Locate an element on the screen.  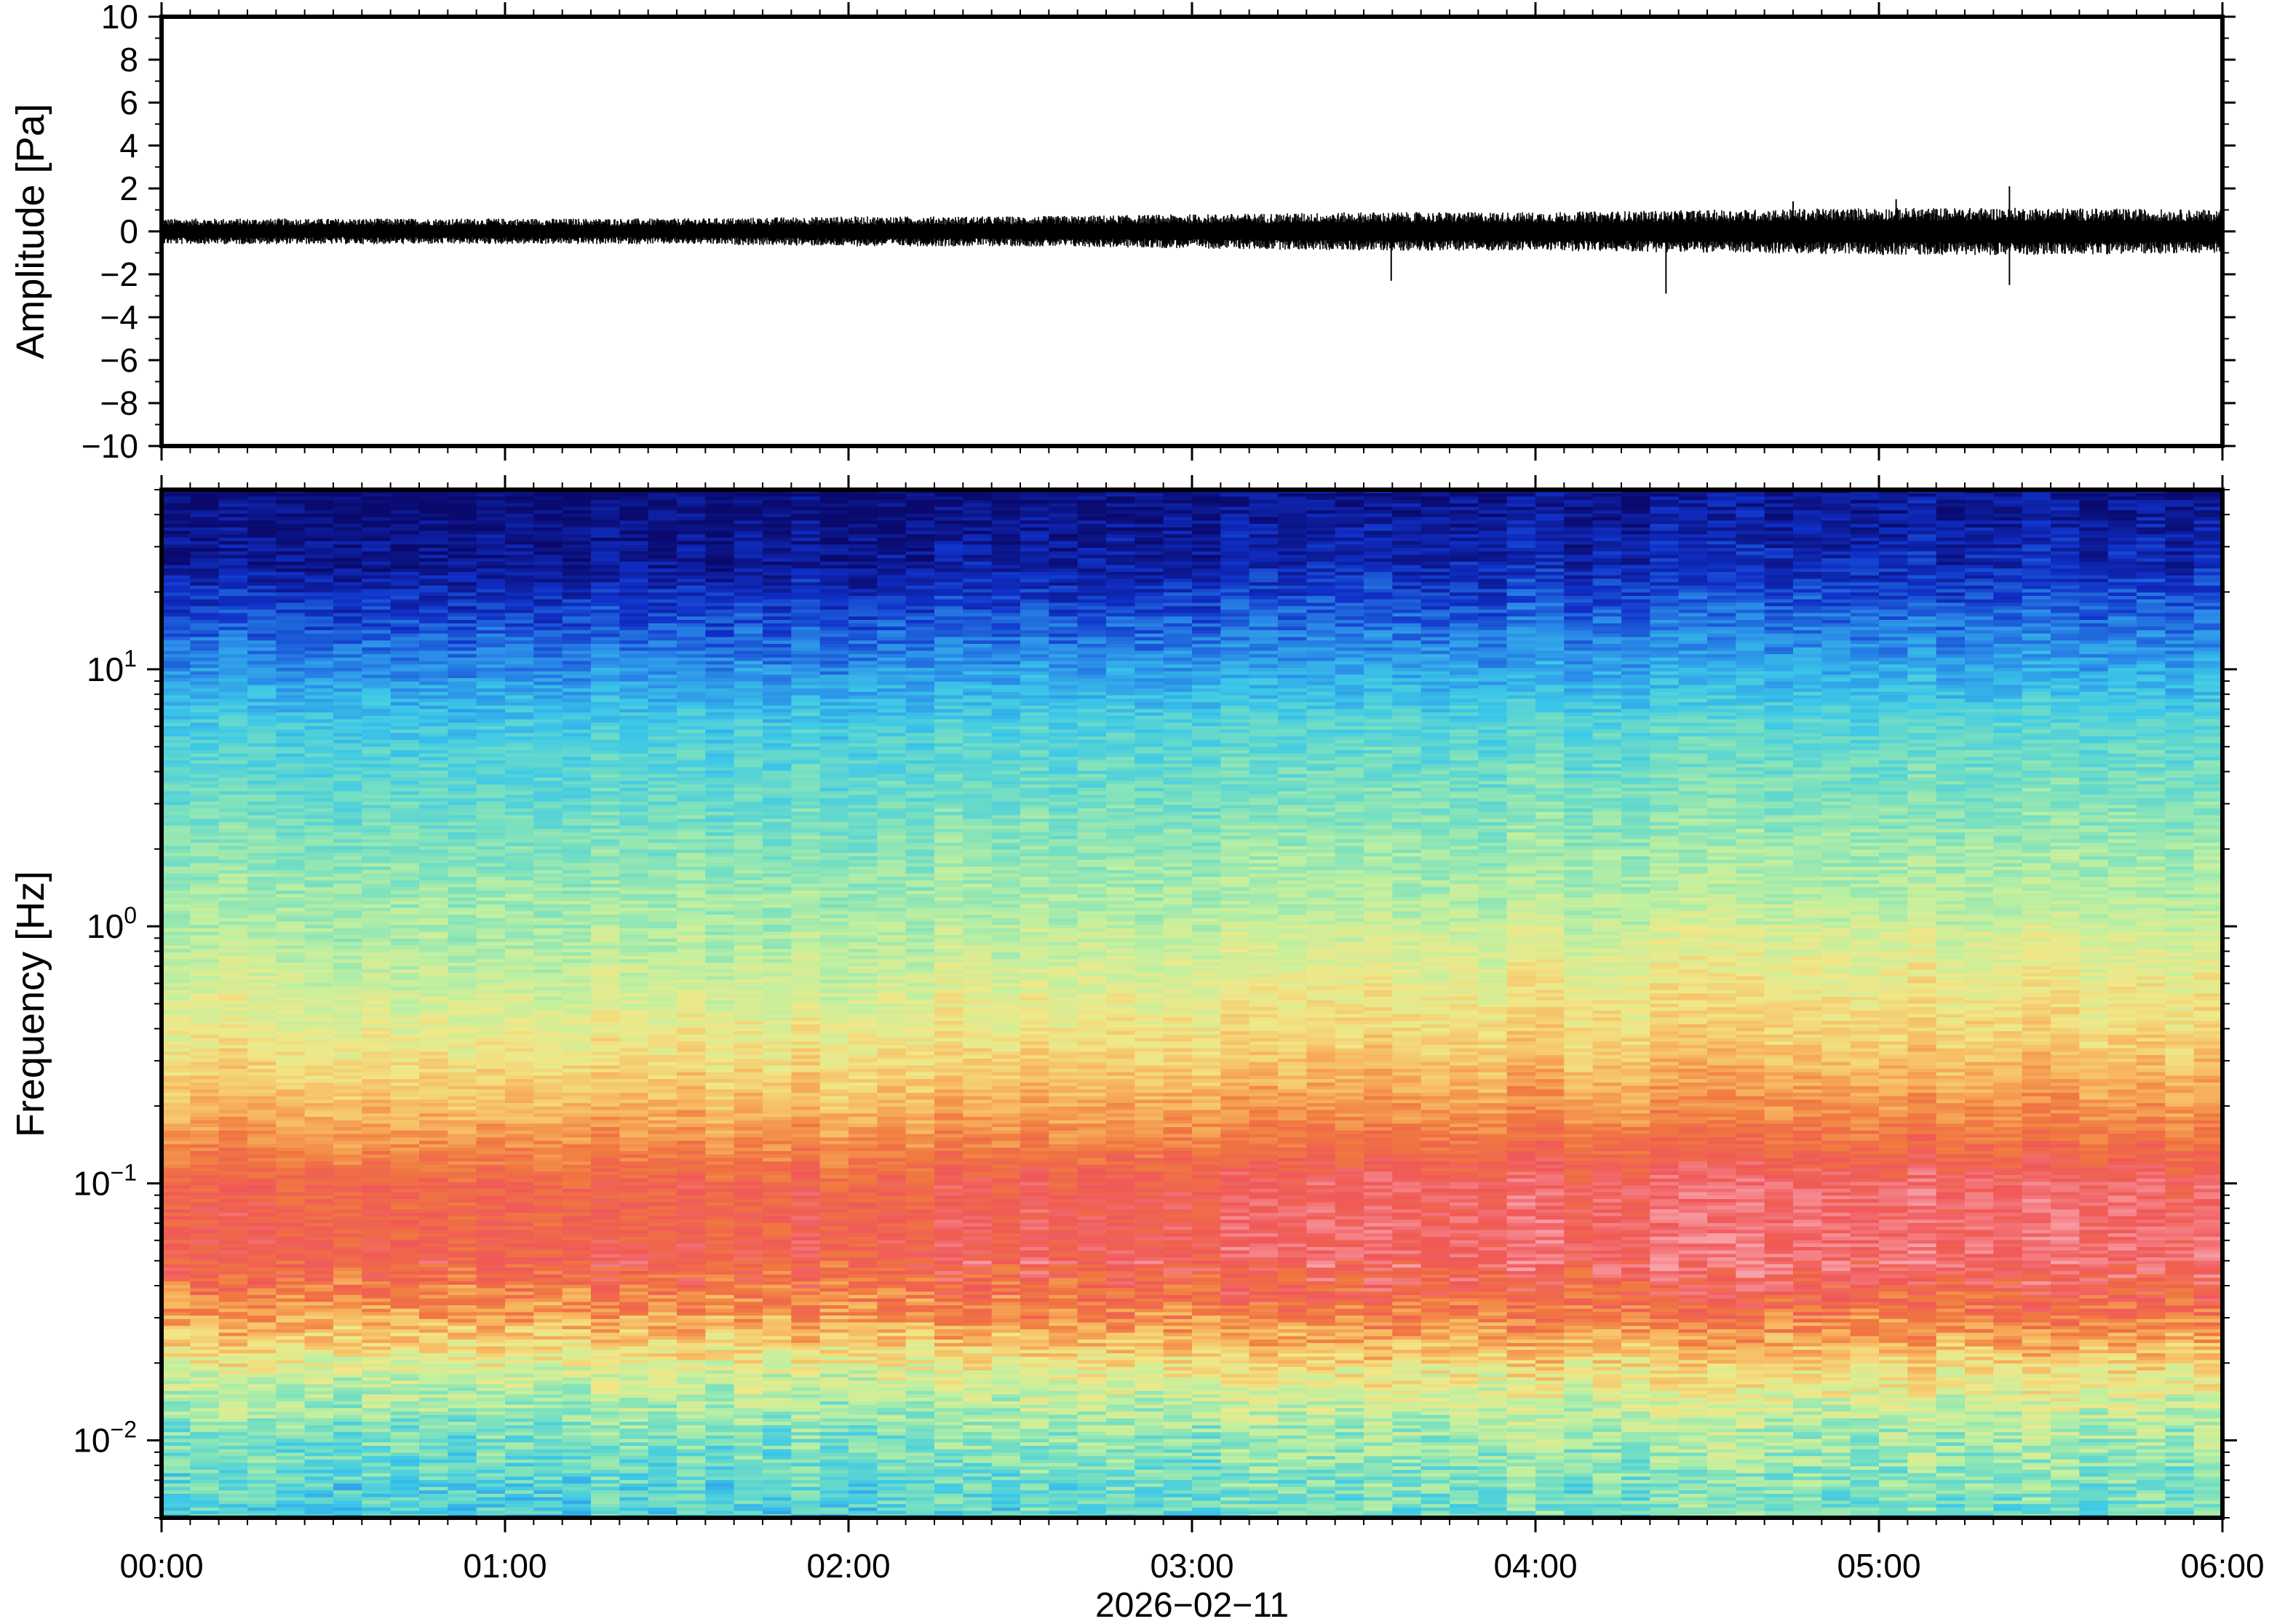
y-tick-label: 10 is located at coordinates (119, 18).